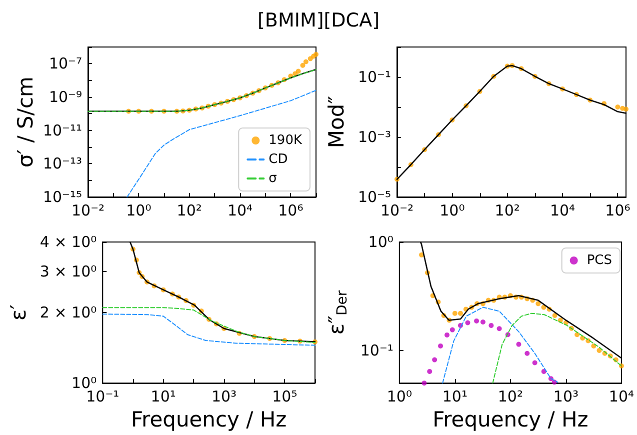  I want to click on legend-label: CD, so click(278, 159).